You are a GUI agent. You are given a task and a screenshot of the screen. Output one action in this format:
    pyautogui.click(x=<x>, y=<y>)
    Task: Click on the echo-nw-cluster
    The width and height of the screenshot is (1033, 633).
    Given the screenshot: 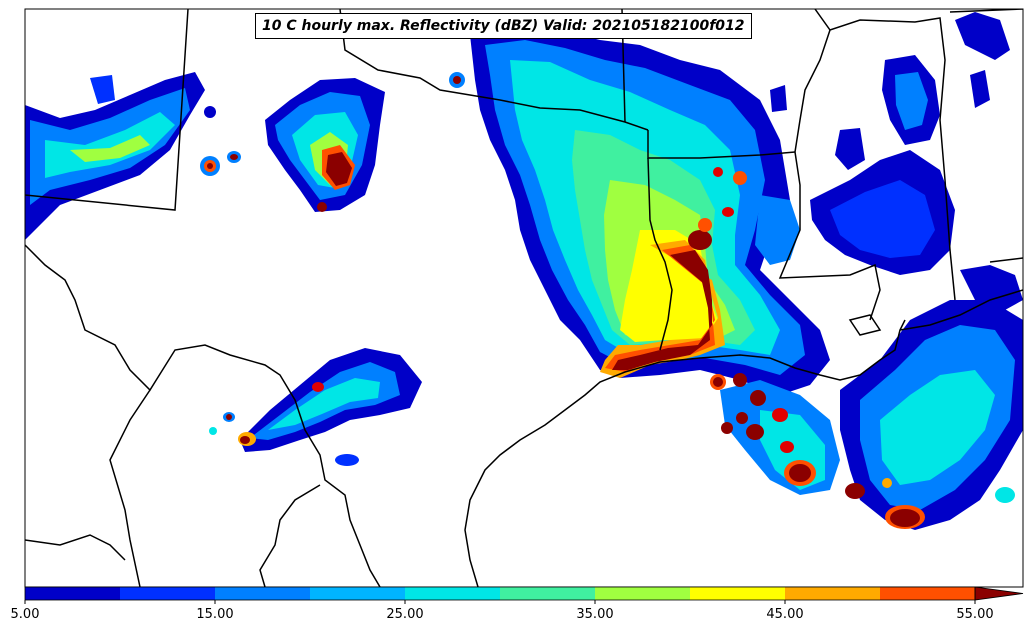 What is the action you would take?
    pyautogui.click(x=133, y=156)
    